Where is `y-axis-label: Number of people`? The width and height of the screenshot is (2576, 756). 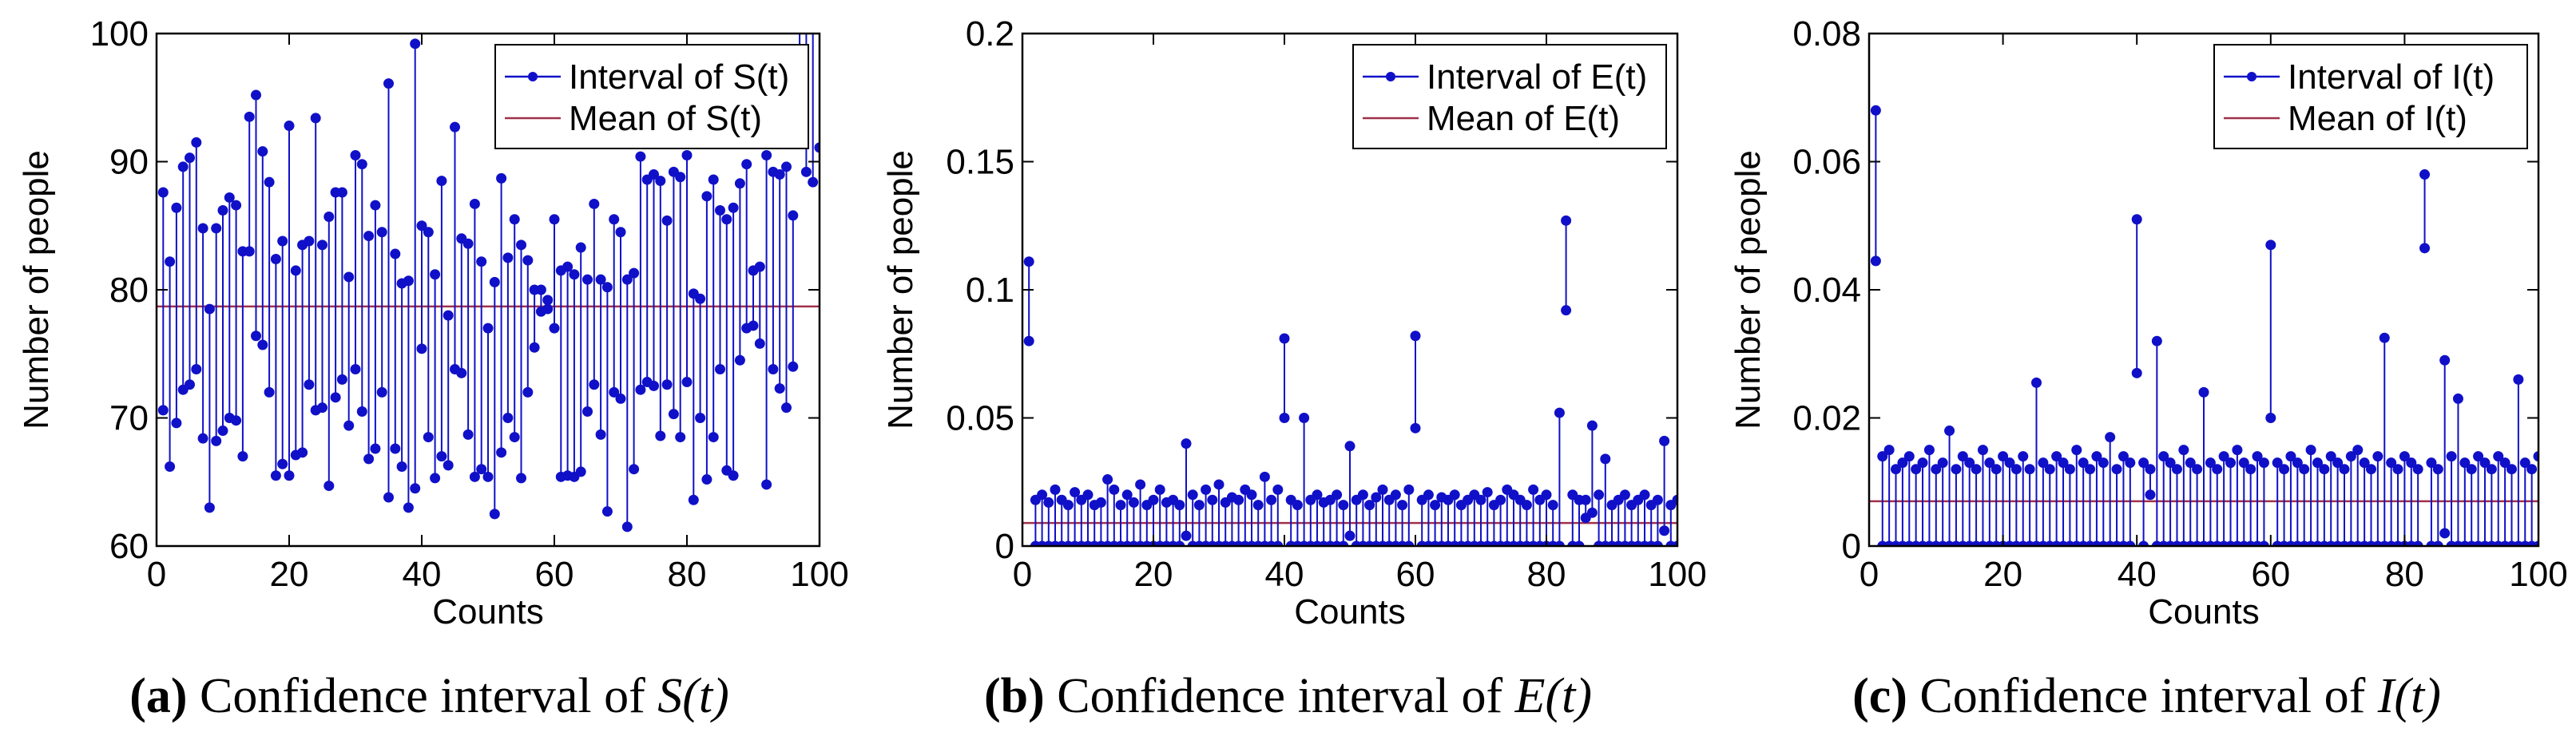
y-axis-label: Number of people is located at coordinates (1748, 289).